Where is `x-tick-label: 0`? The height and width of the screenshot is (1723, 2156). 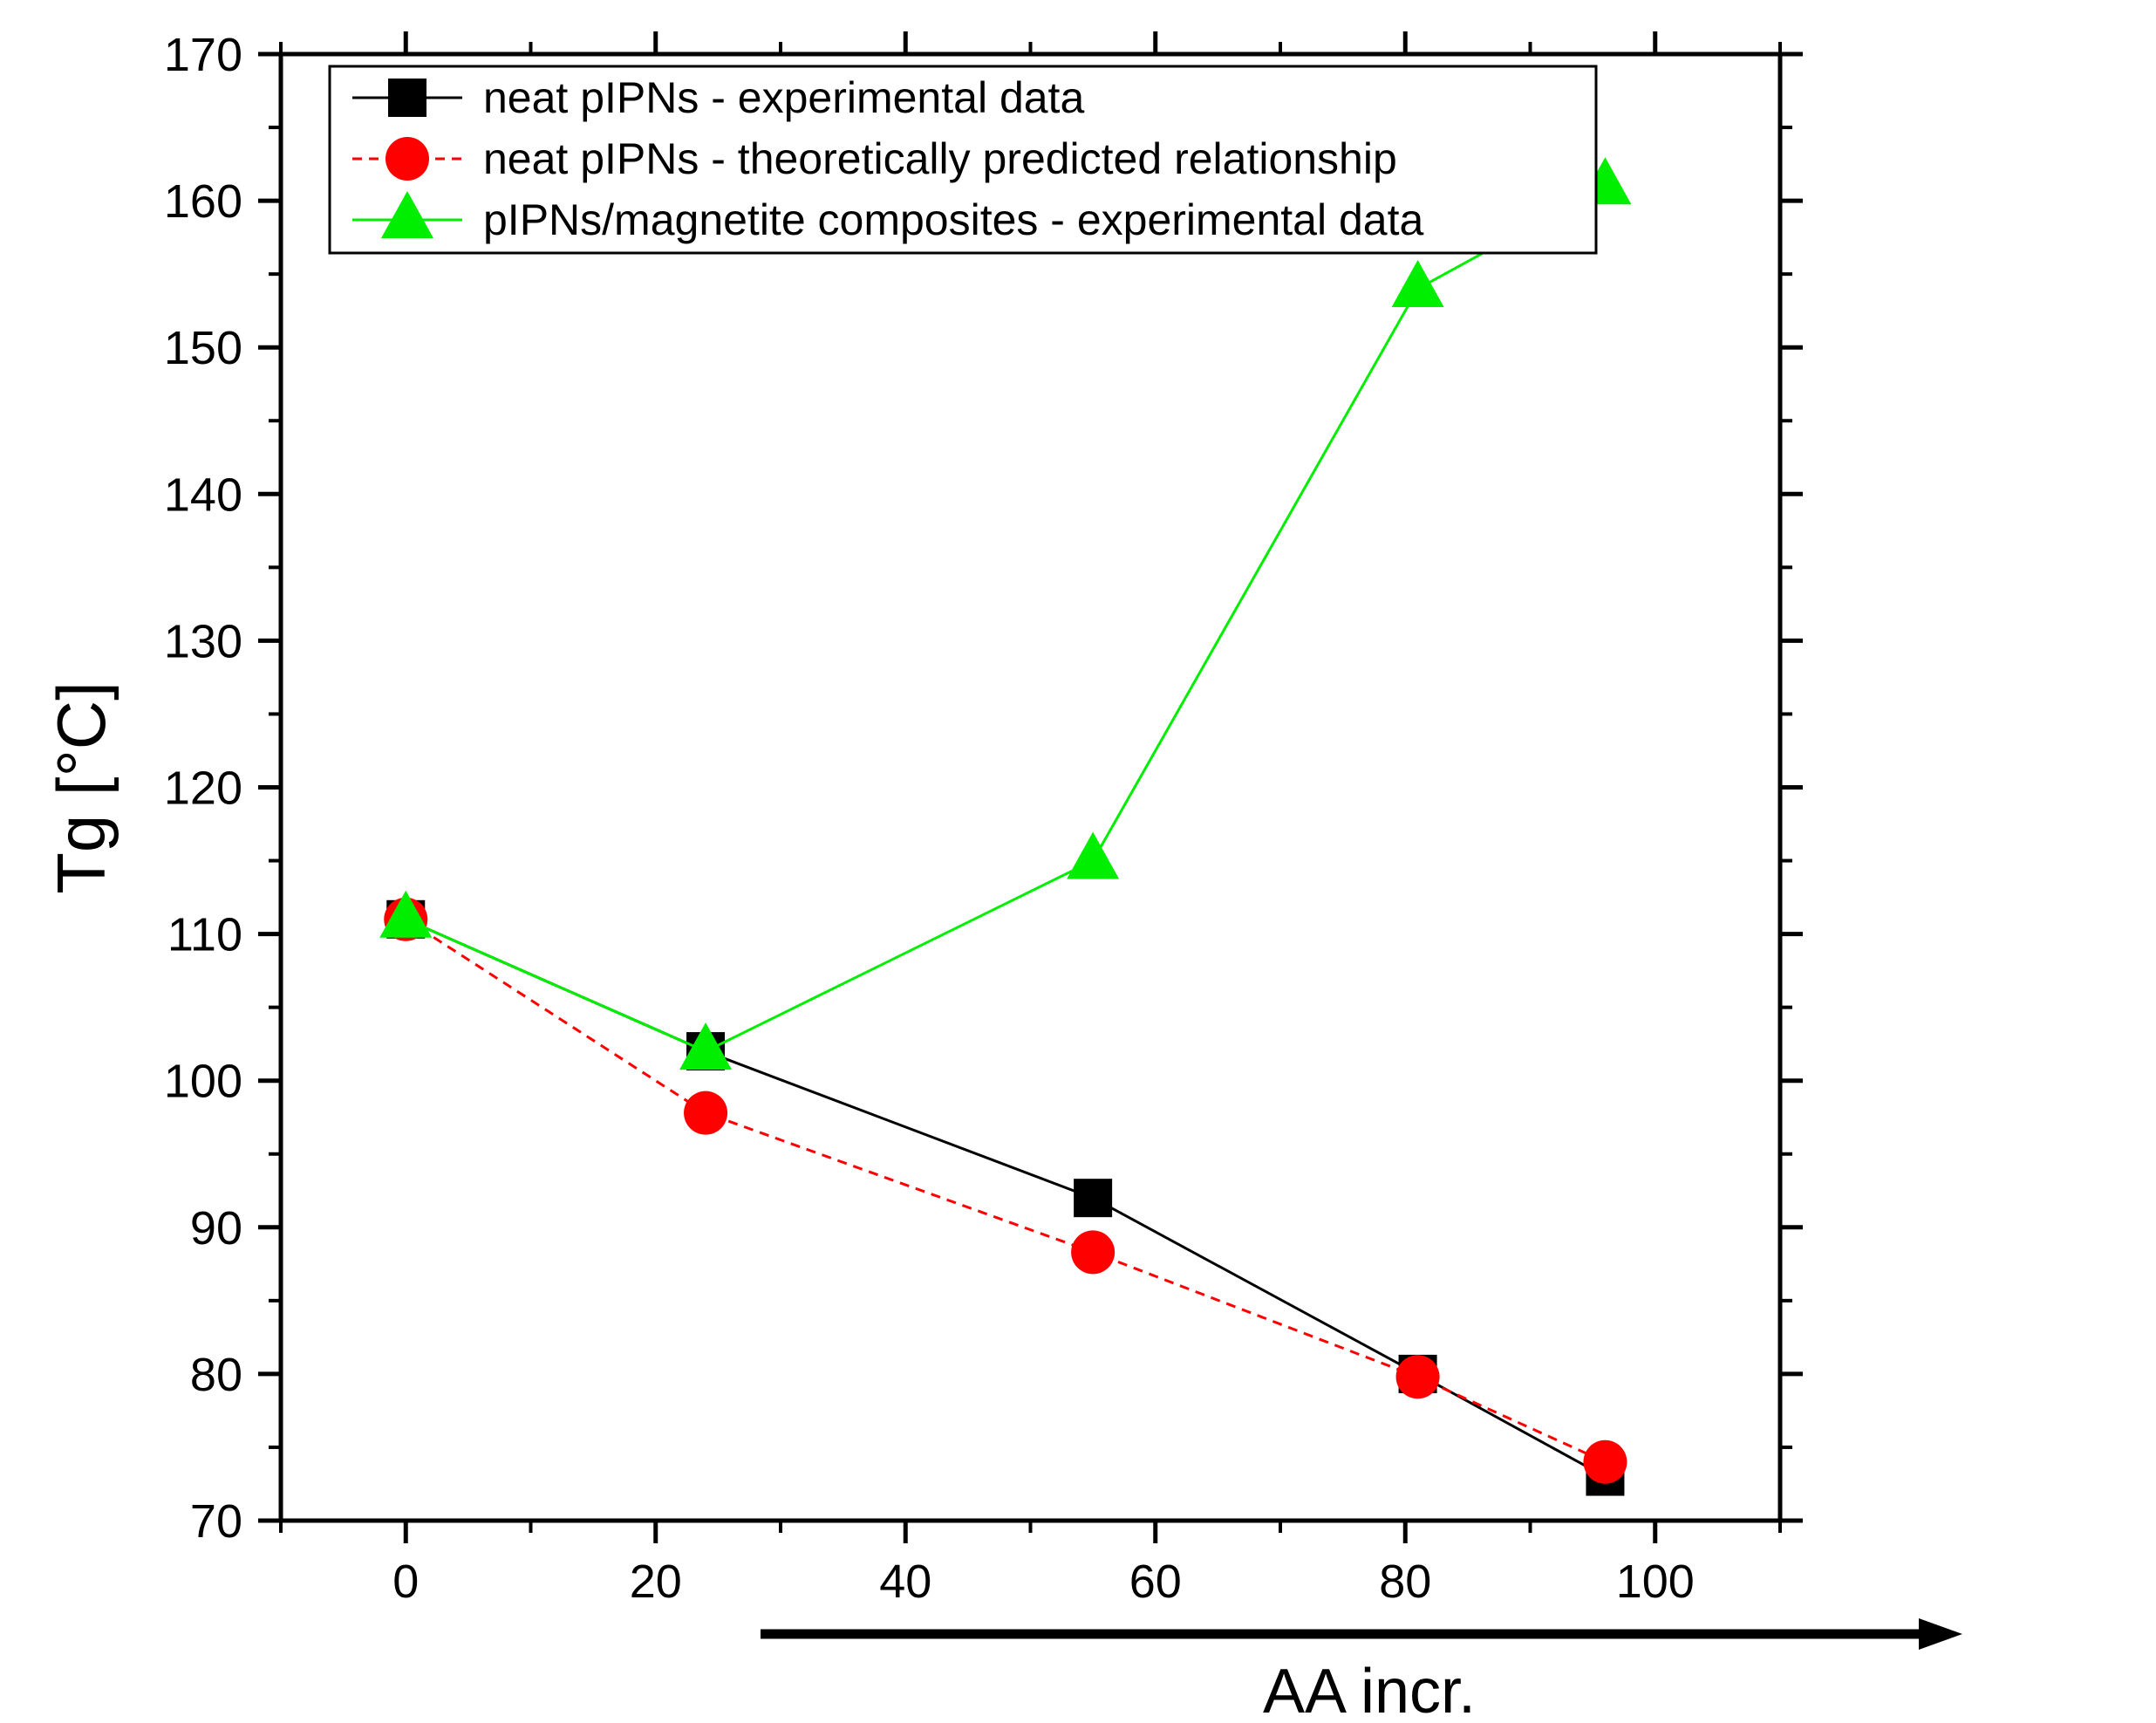
x-tick-label: 0 is located at coordinates (405, 1581).